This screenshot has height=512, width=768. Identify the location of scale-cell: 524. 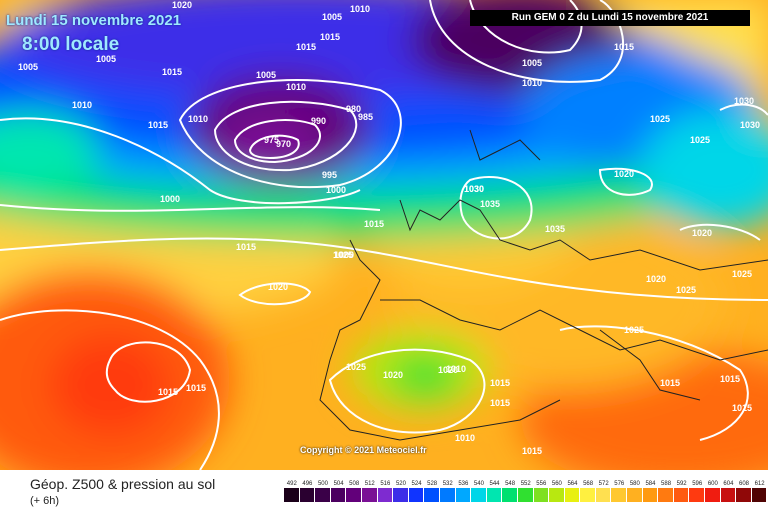
(416, 491).